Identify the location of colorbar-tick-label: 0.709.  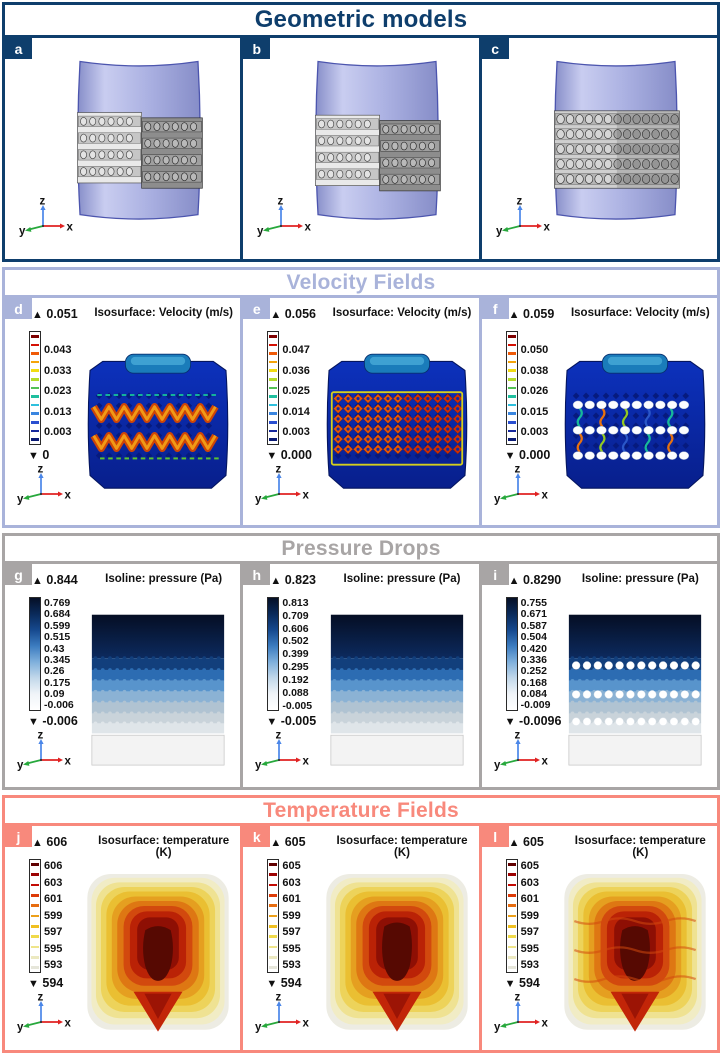
(295, 615).